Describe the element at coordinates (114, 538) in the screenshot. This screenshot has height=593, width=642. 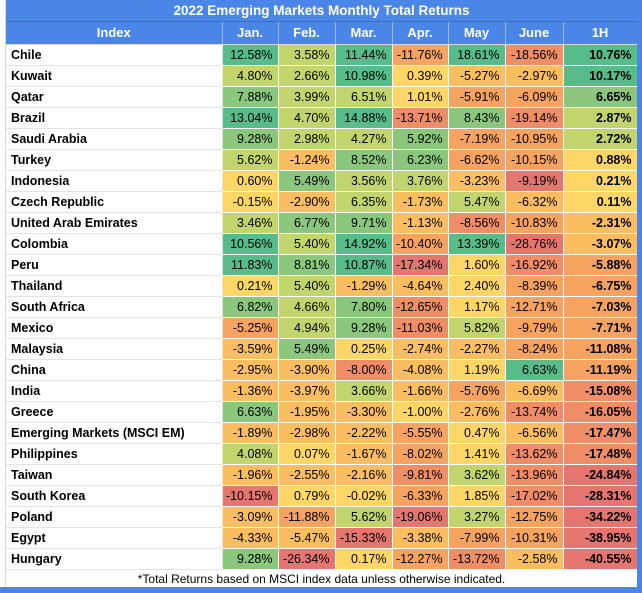
I see `row-label: Egypt` at that location.